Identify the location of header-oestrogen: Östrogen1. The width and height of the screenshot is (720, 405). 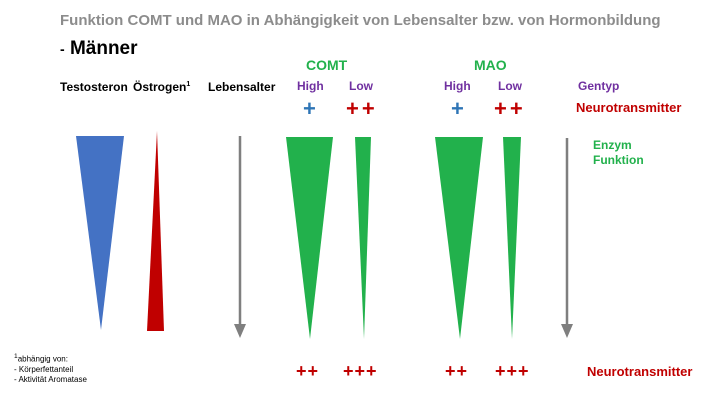
(161, 87).